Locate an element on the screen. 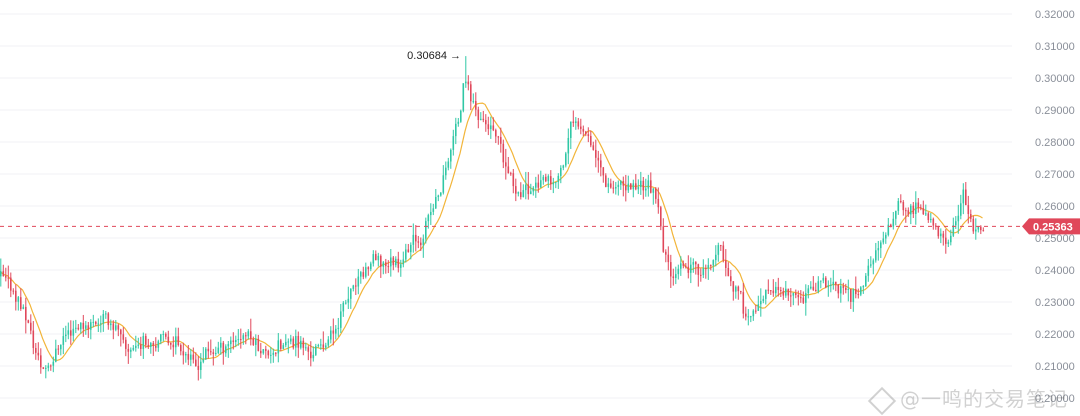 This screenshot has height=416, width=1080. y-tick-label: 0.21000 is located at coordinates (1055, 367).